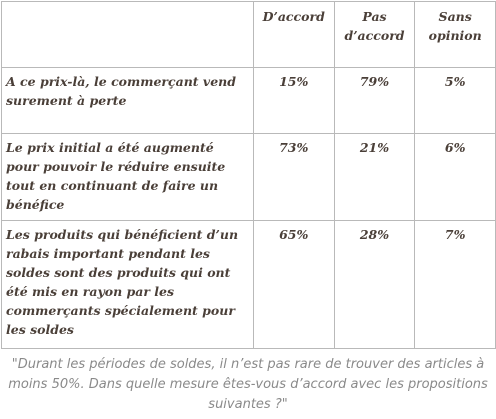 The height and width of the screenshot is (419, 496). Describe the element at coordinates (455, 100) in the screenshot. I see `cell-sans-opinion: 5%` at that location.